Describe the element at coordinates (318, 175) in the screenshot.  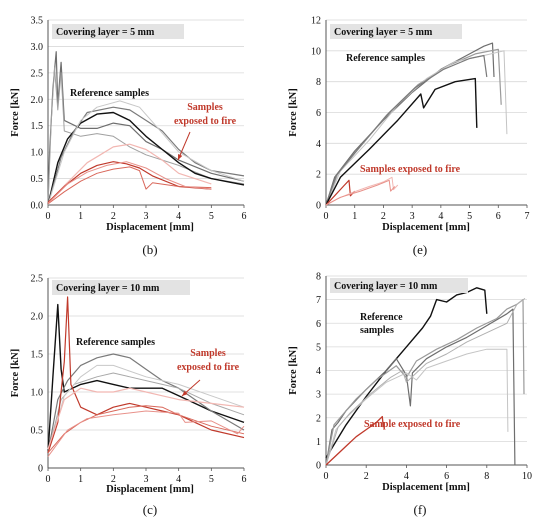
I see `chart-e-ytick-label: 2` at that location.